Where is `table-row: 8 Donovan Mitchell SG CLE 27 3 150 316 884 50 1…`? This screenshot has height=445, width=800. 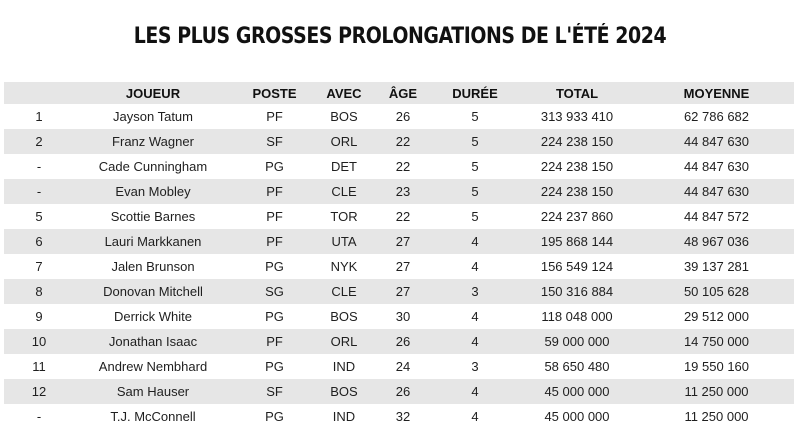
table-row: 8 Donovan Mitchell SG CLE 27 3 150 316 884 50 1… is located at coordinates (399, 291).